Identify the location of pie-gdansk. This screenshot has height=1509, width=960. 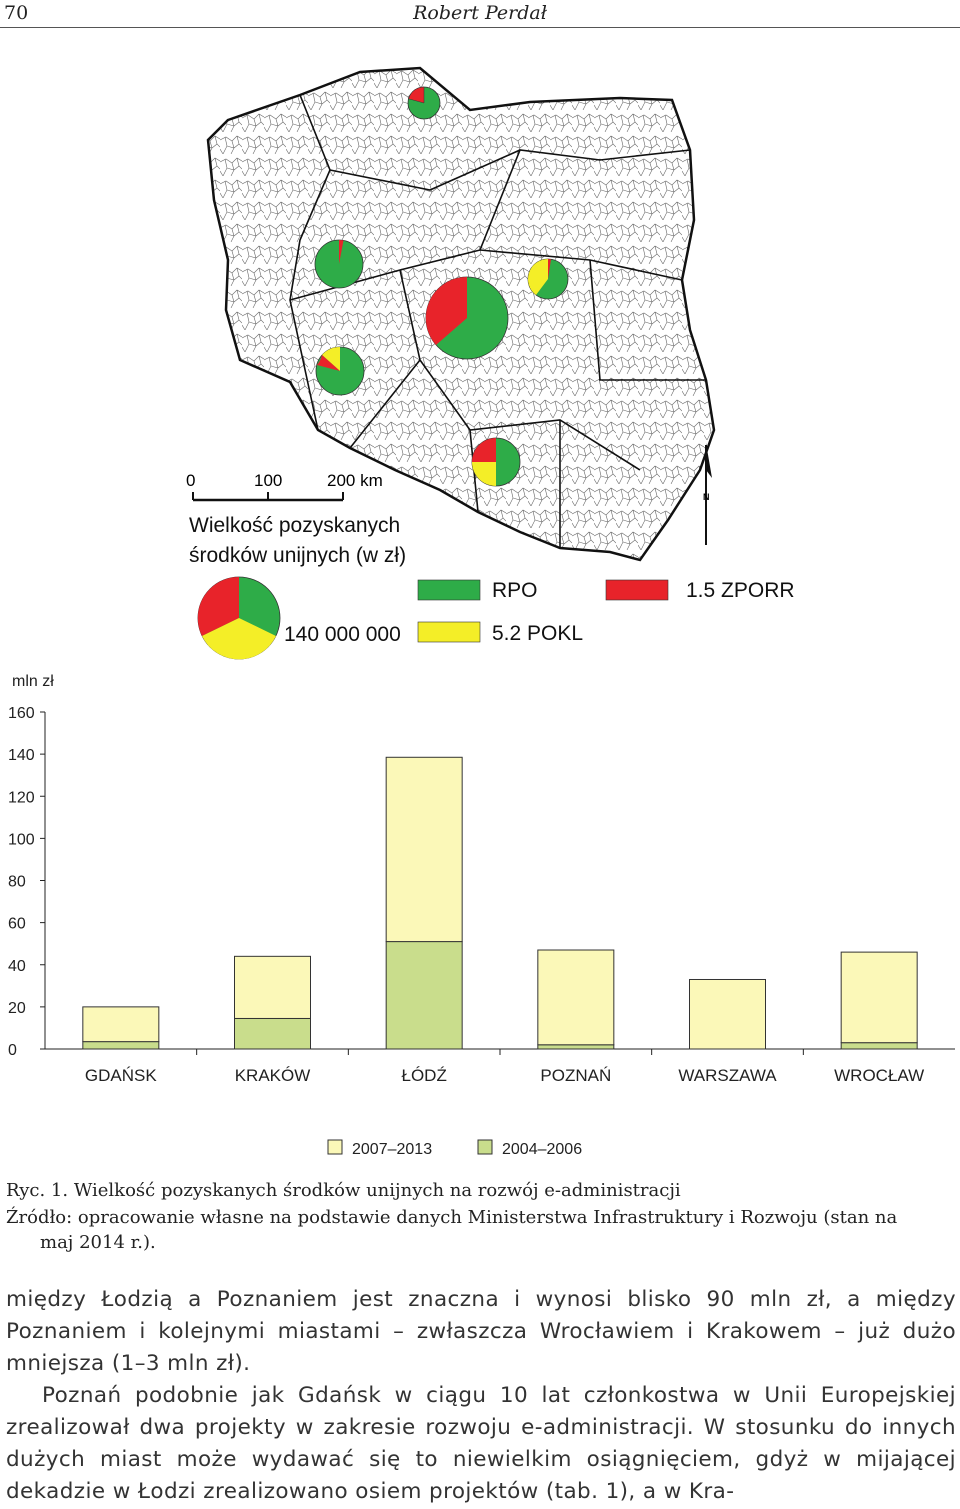
(424, 103).